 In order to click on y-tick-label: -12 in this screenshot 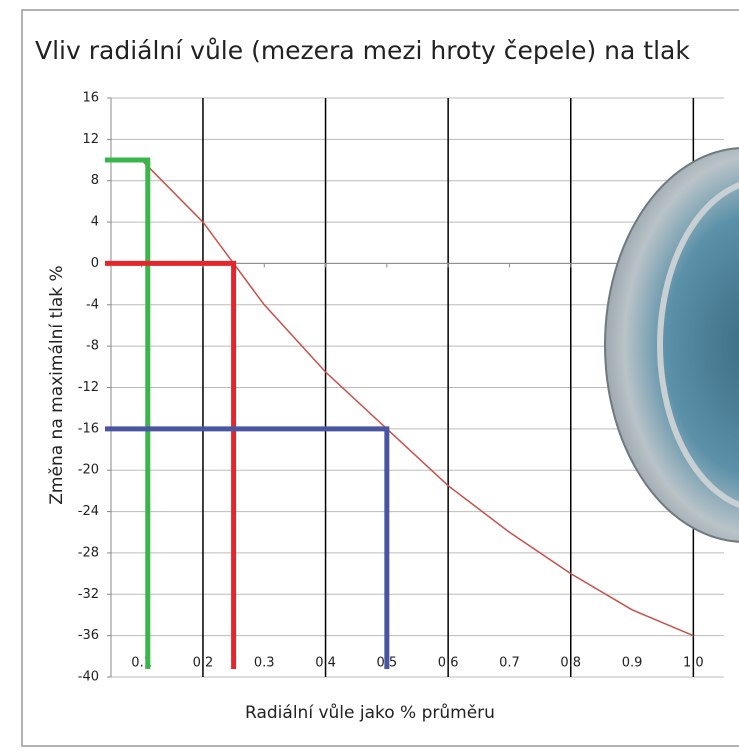, I will do `click(88, 387)`.